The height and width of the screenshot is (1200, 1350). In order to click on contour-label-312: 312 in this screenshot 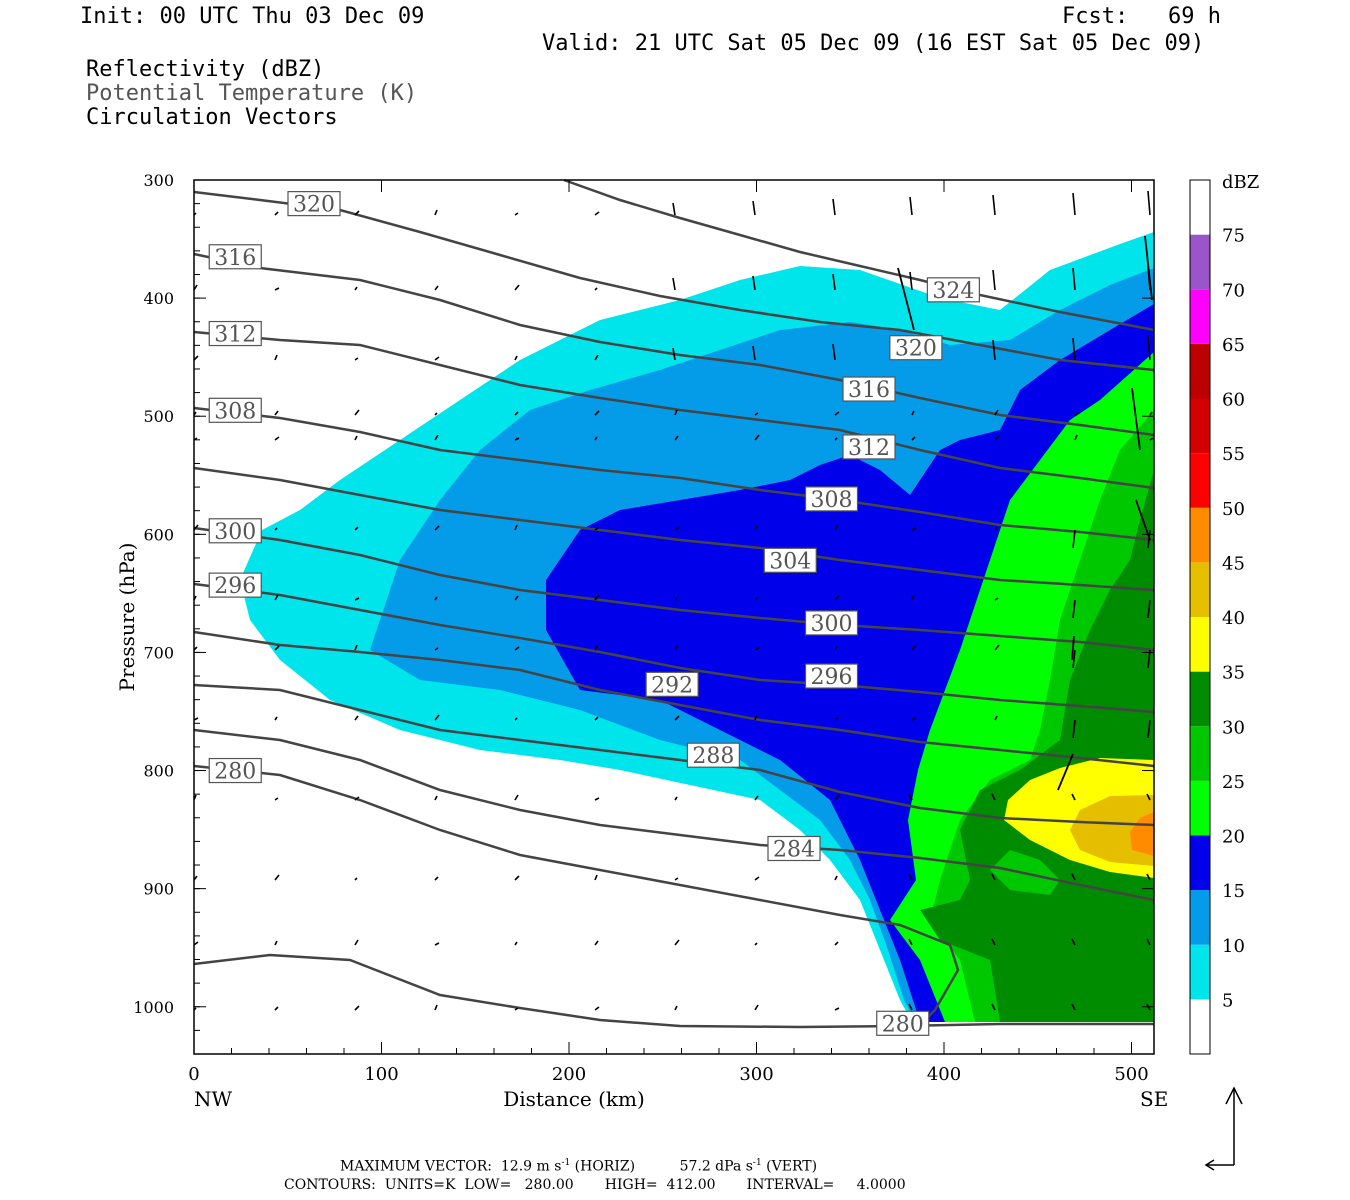, I will do `click(869, 447)`.